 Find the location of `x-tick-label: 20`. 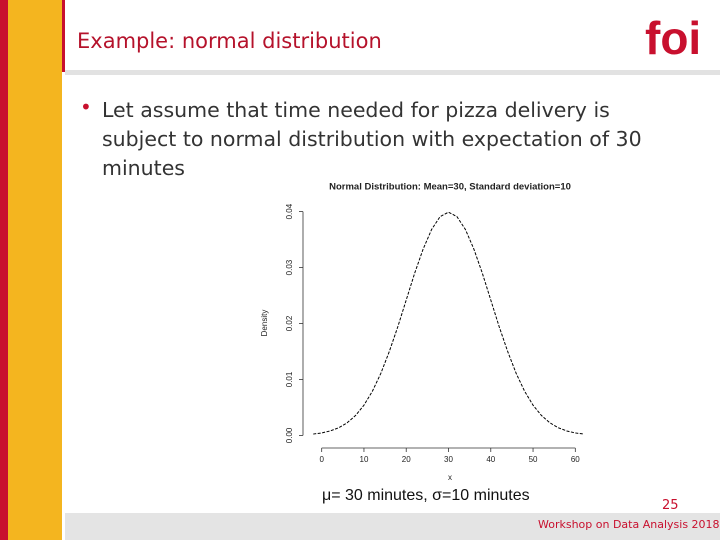

x-tick-label: 20 is located at coordinates (406, 459).